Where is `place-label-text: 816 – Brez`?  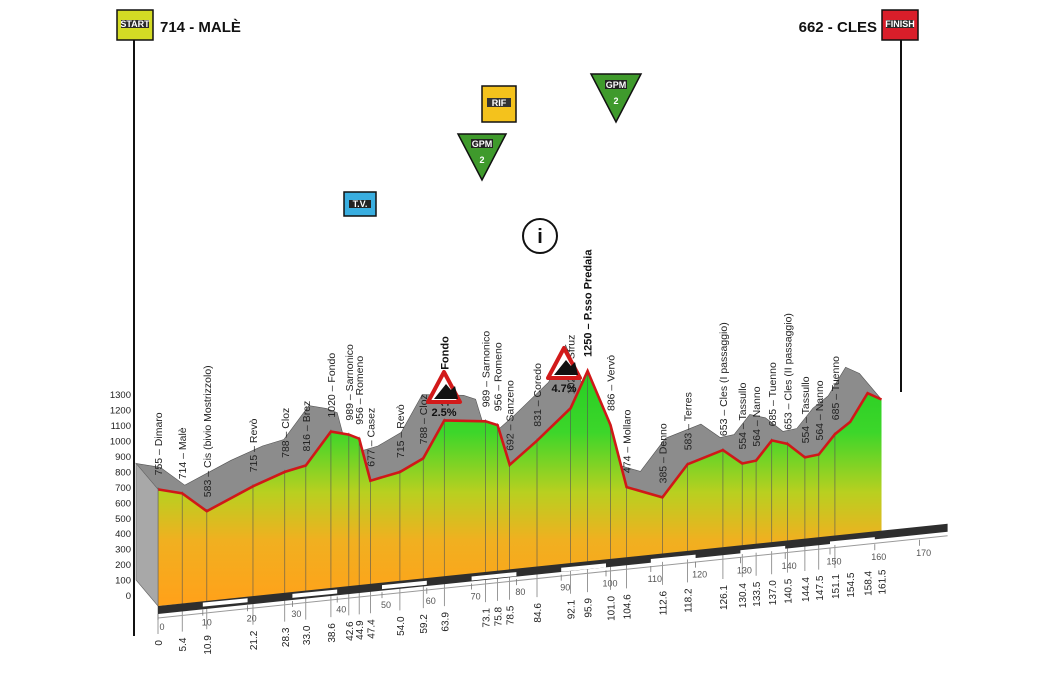 place-label-text: 816 – Brez is located at coordinates (307, 426).